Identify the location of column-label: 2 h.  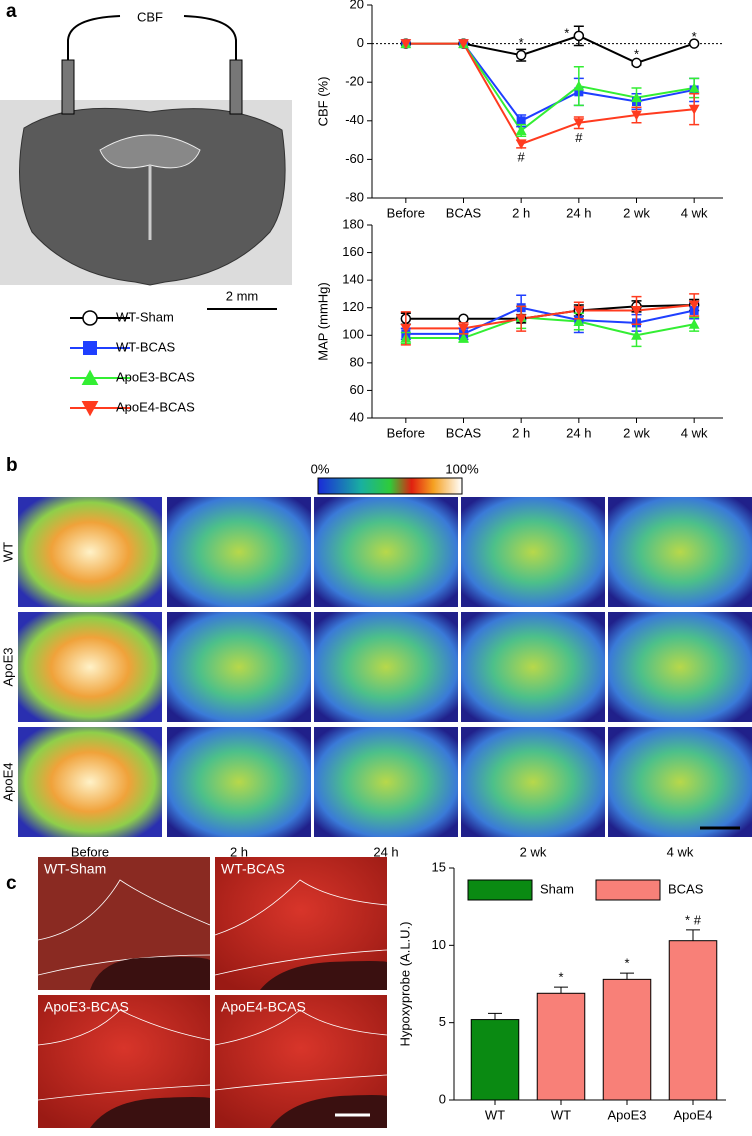
(239, 851).